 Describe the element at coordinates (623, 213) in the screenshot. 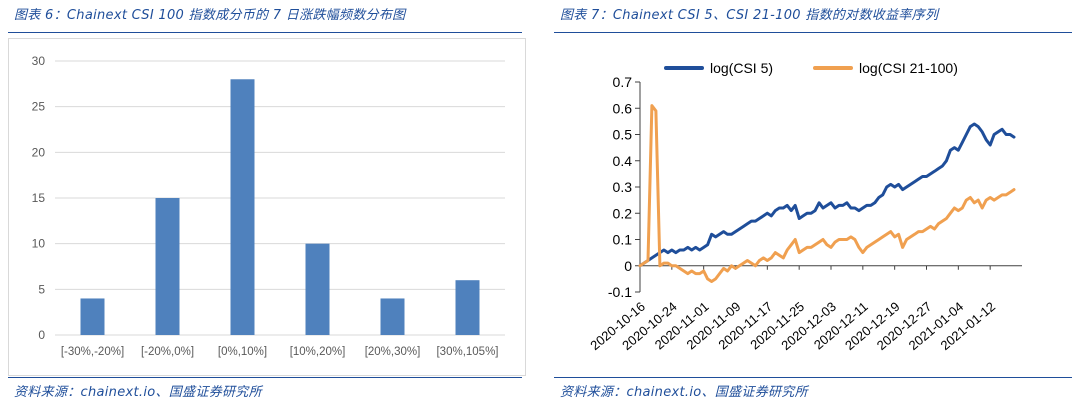

I see `y-tick-label: 0.2` at that location.